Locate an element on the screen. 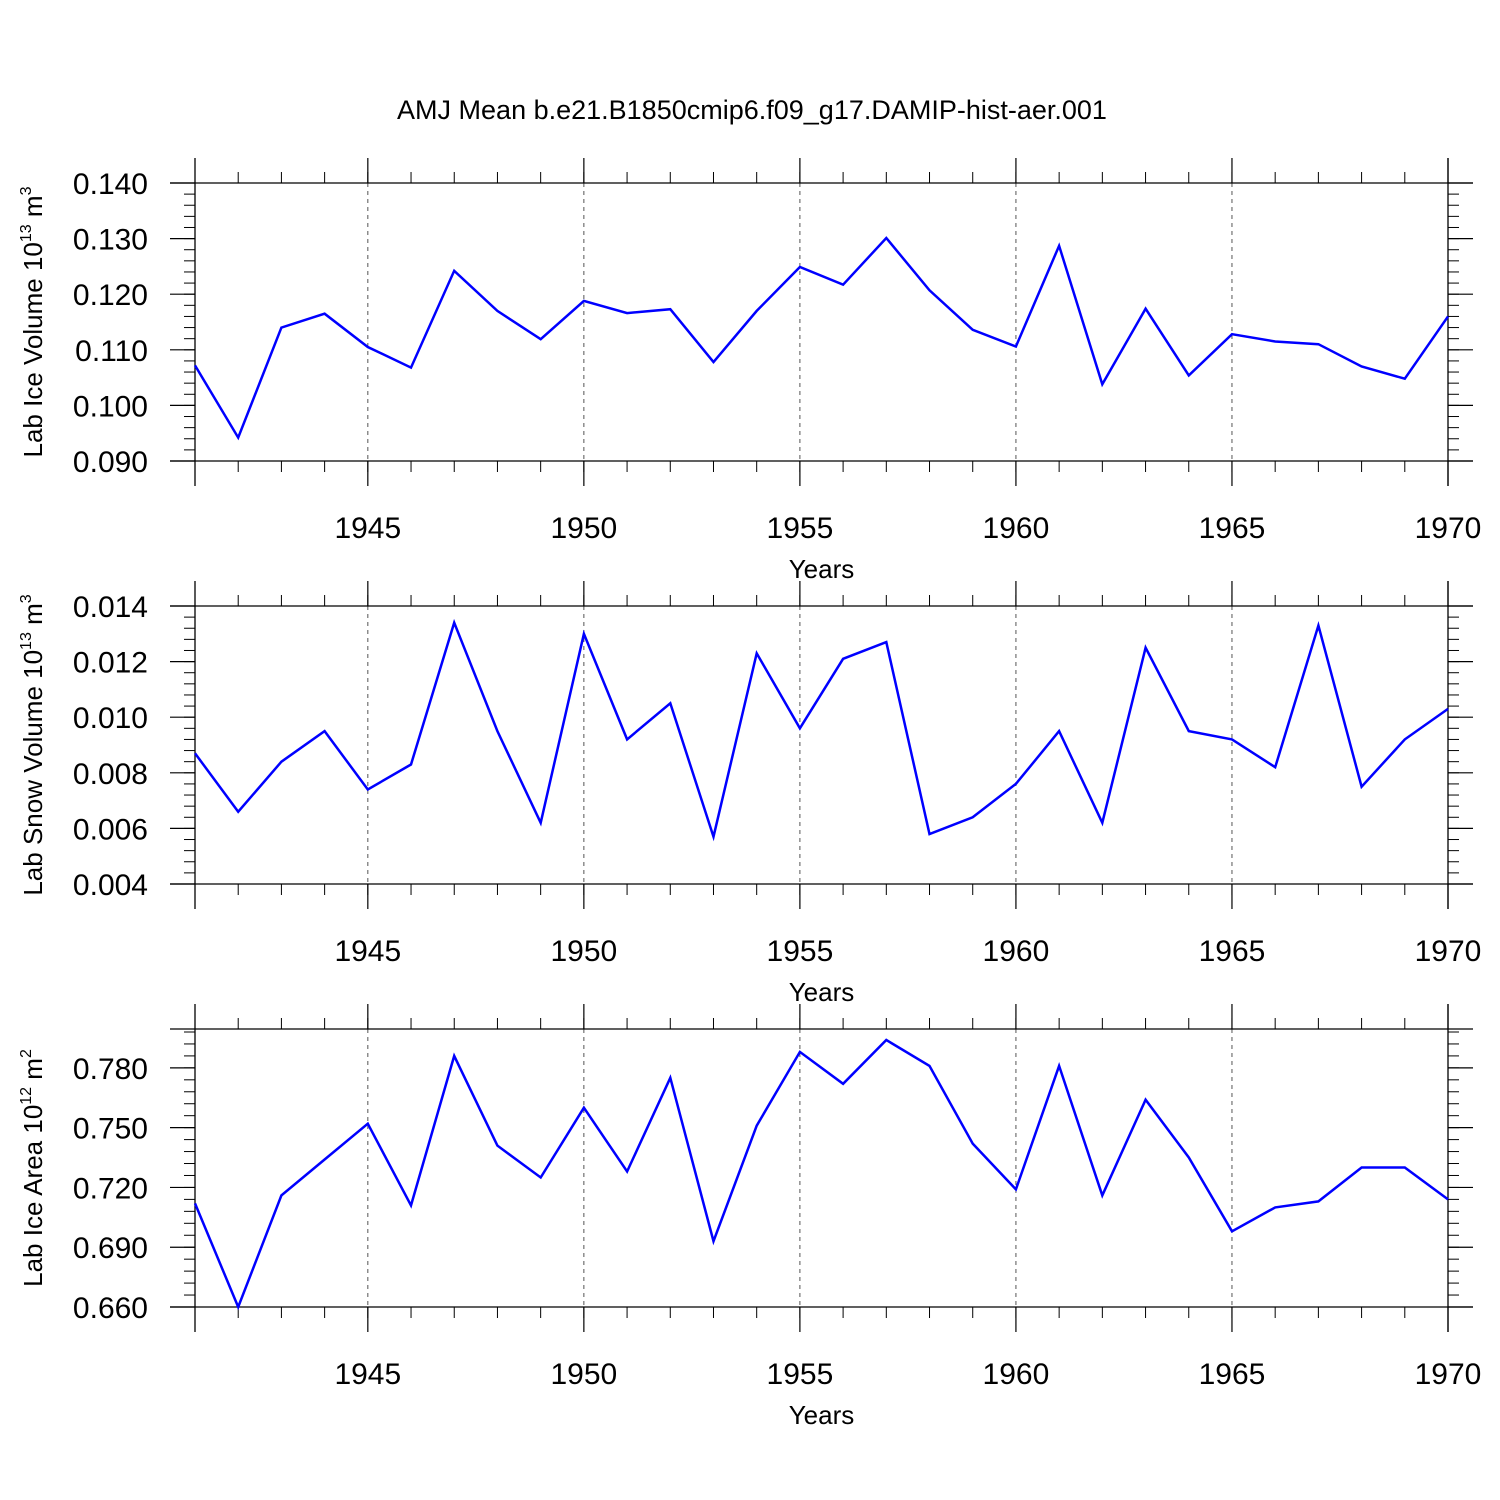  y-tick-label: 0.690 is located at coordinates (110, 1248).